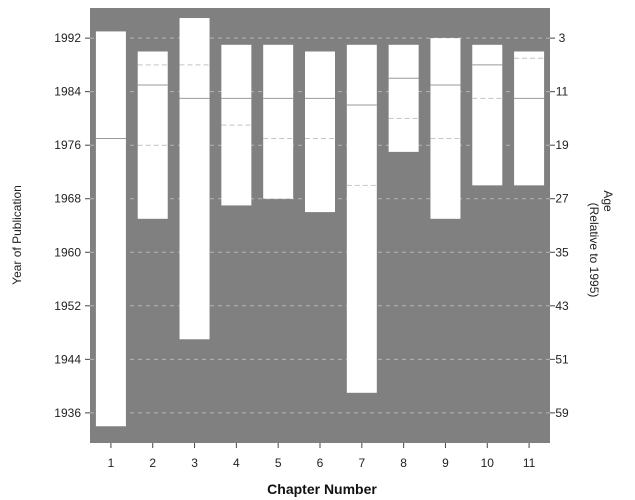  What do you see at coordinates (67, 92) in the screenshot?
I see `y-tick-label: 1984` at bounding box center [67, 92].